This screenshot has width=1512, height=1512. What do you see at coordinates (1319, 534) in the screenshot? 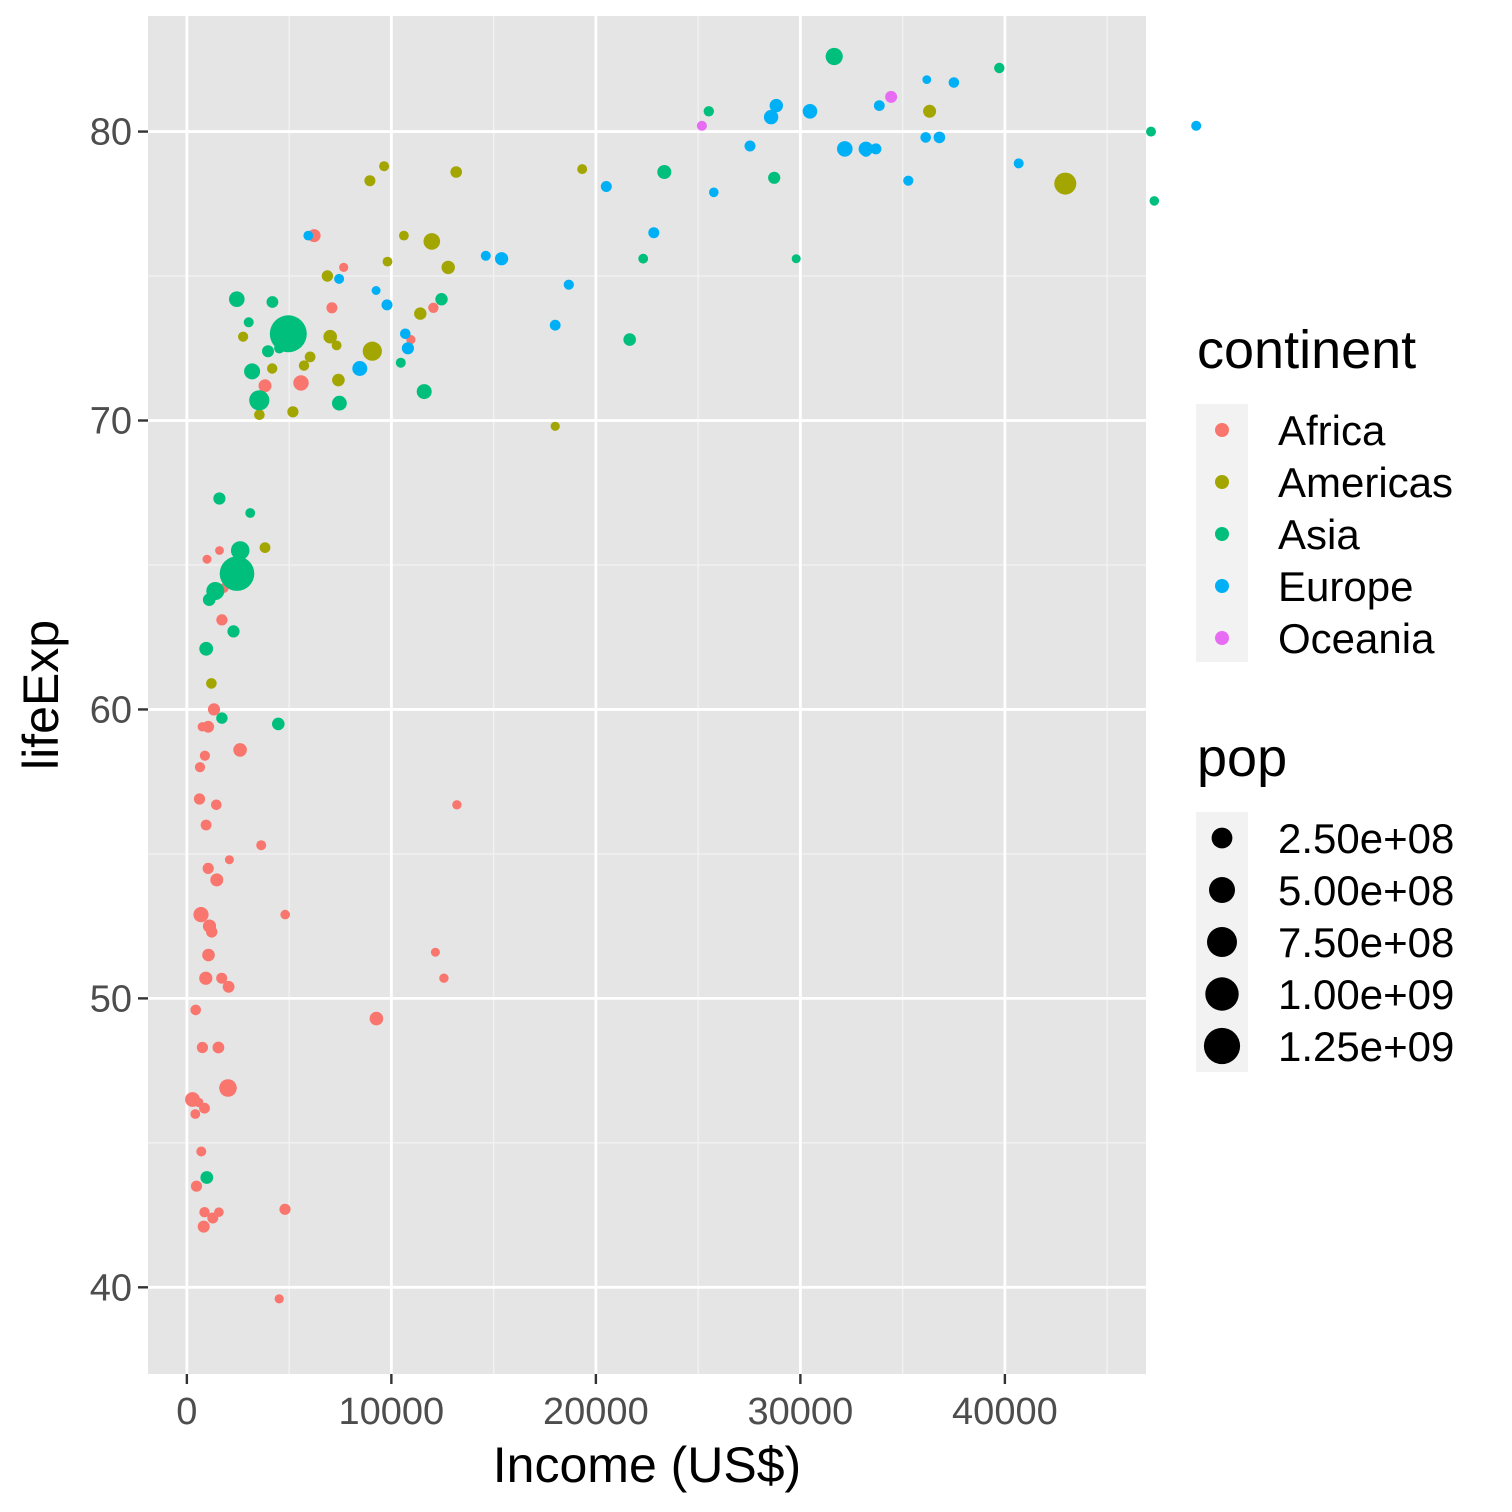
I see `legend-label-asia: Asia` at bounding box center [1319, 534].